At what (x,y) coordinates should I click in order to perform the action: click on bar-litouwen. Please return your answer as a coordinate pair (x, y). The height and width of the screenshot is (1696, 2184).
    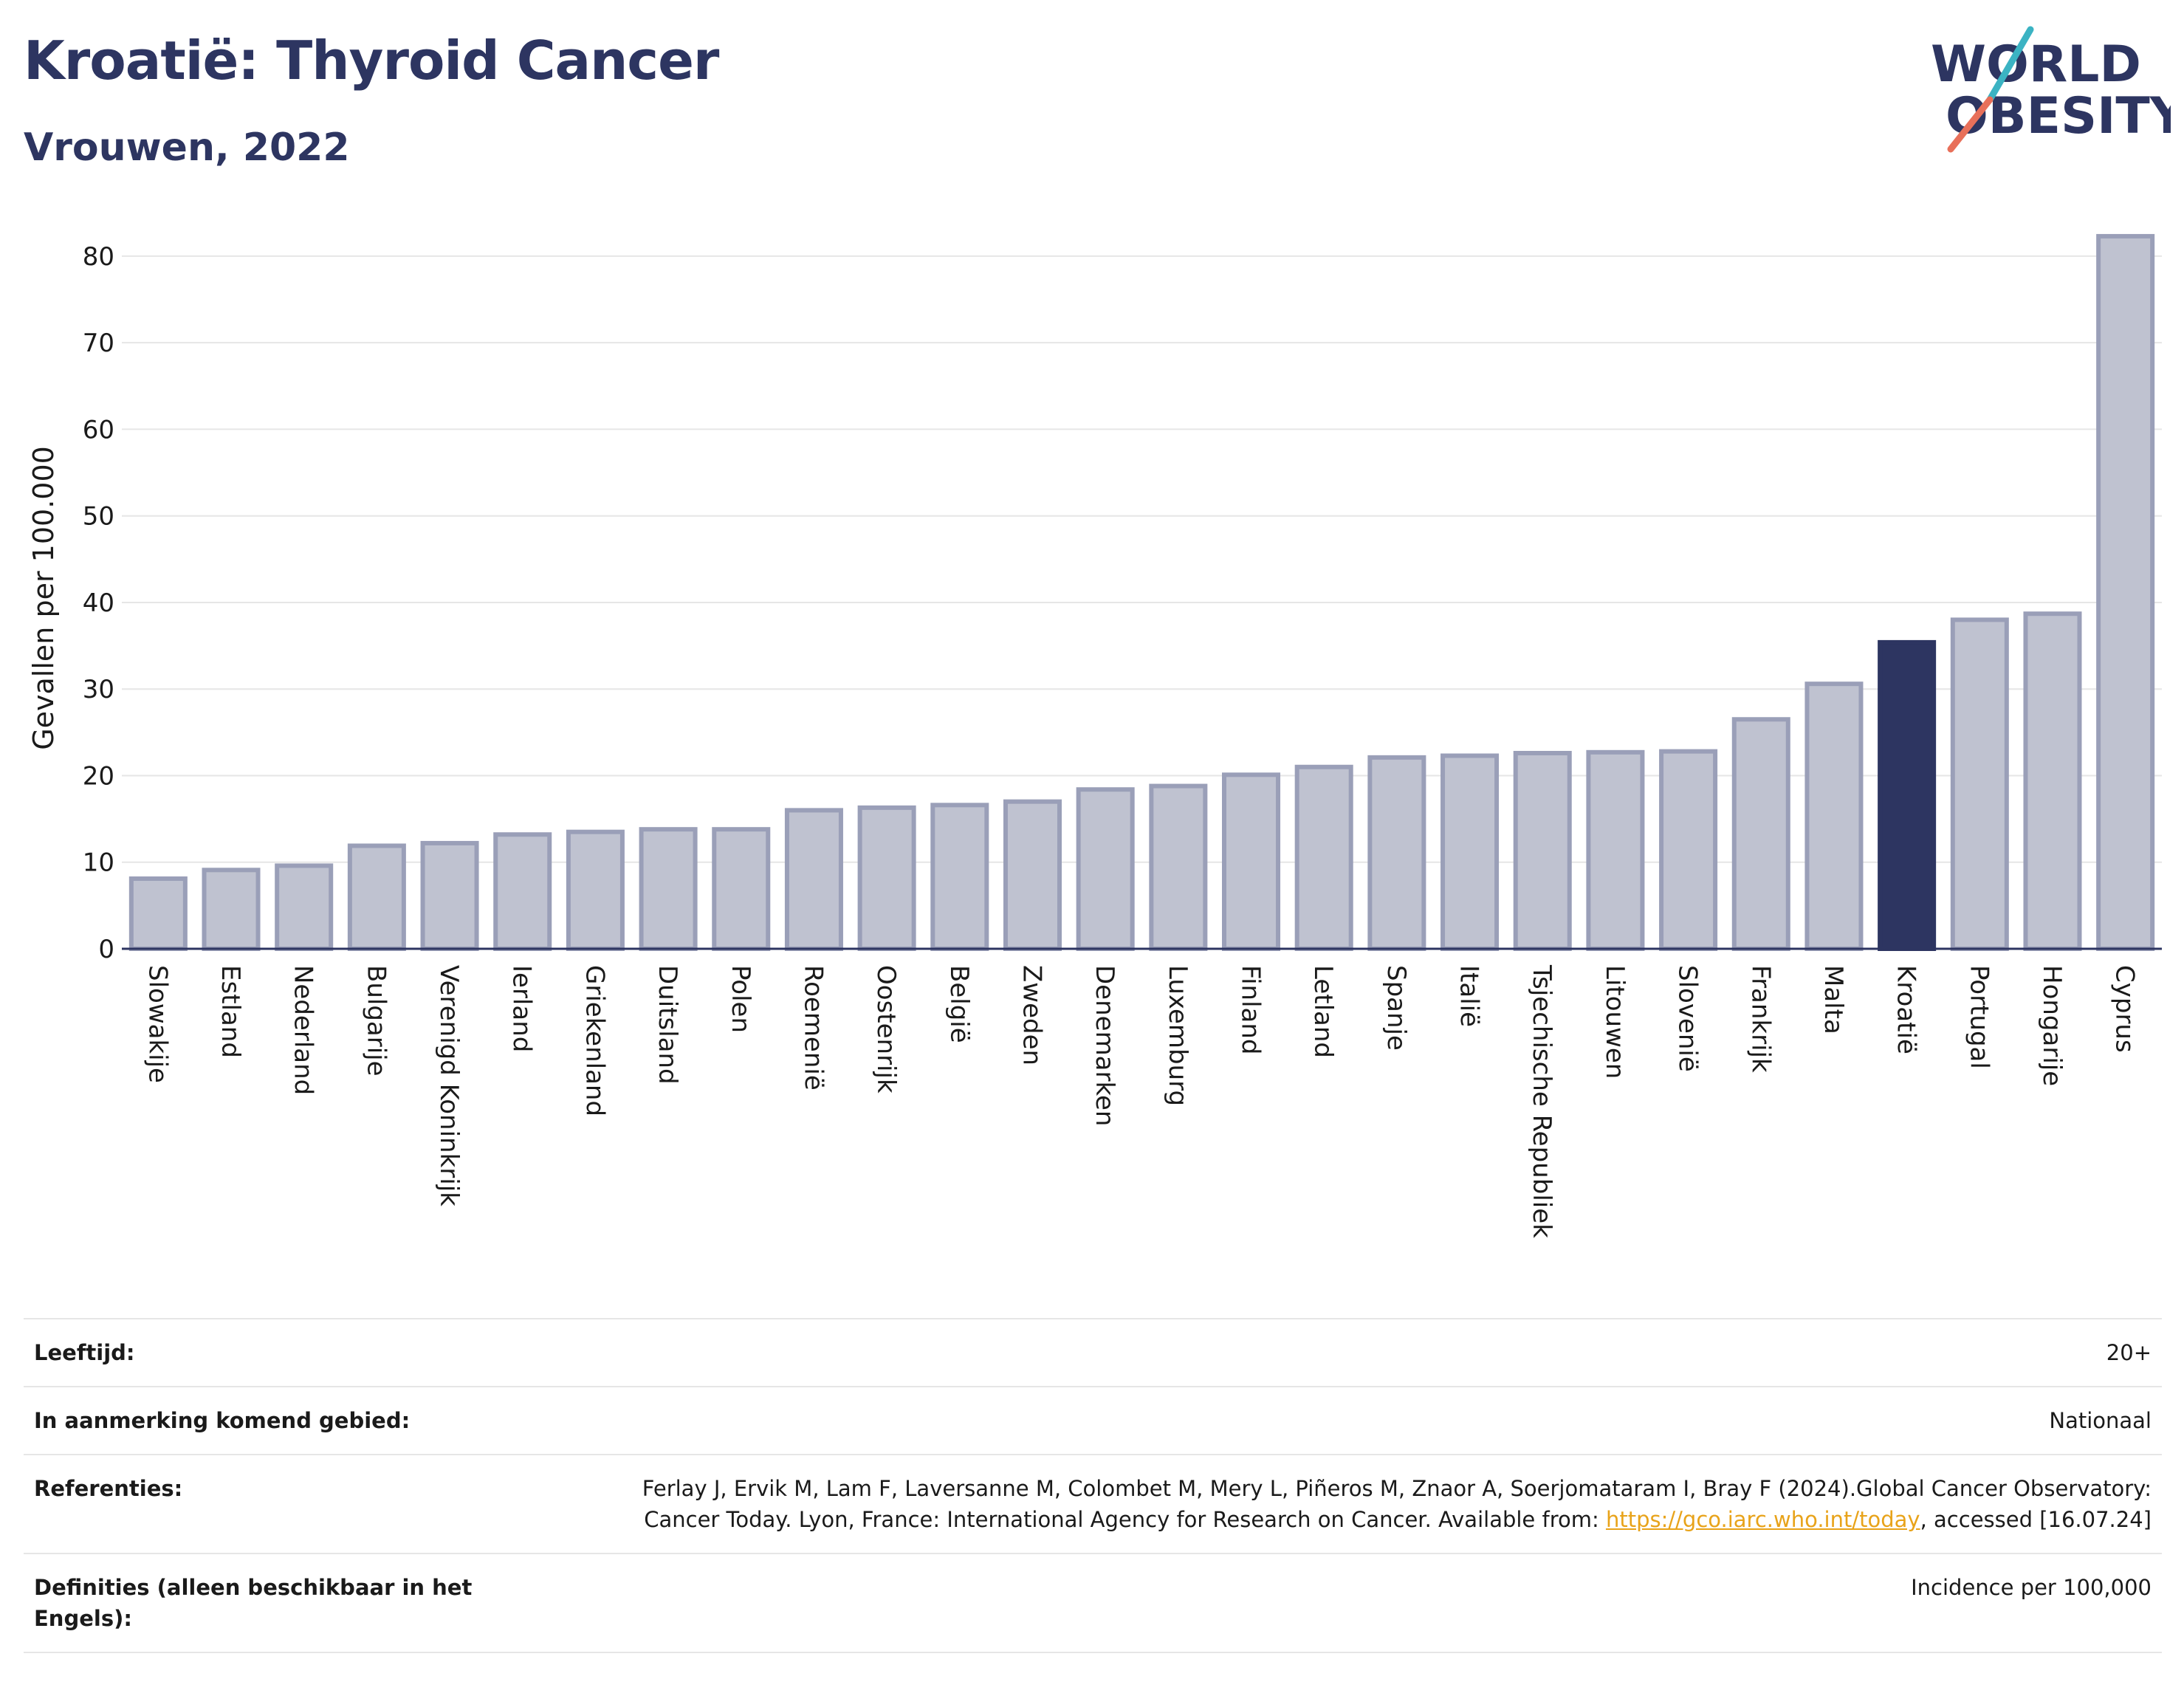
    Looking at the image, I should click on (1616, 850).